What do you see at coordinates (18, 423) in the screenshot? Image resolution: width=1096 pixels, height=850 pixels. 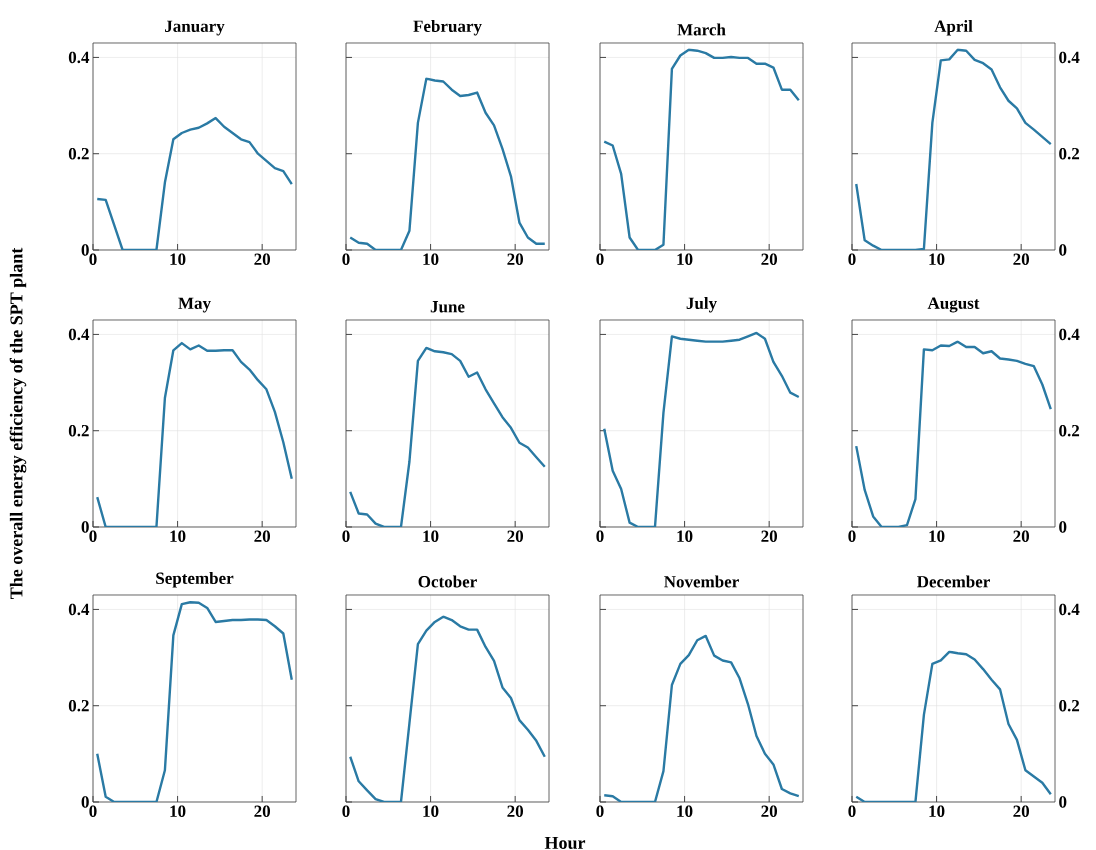 I see `y-axis-title: The overall energy efficiency of the SPT plant` at bounding box center [18, 423].